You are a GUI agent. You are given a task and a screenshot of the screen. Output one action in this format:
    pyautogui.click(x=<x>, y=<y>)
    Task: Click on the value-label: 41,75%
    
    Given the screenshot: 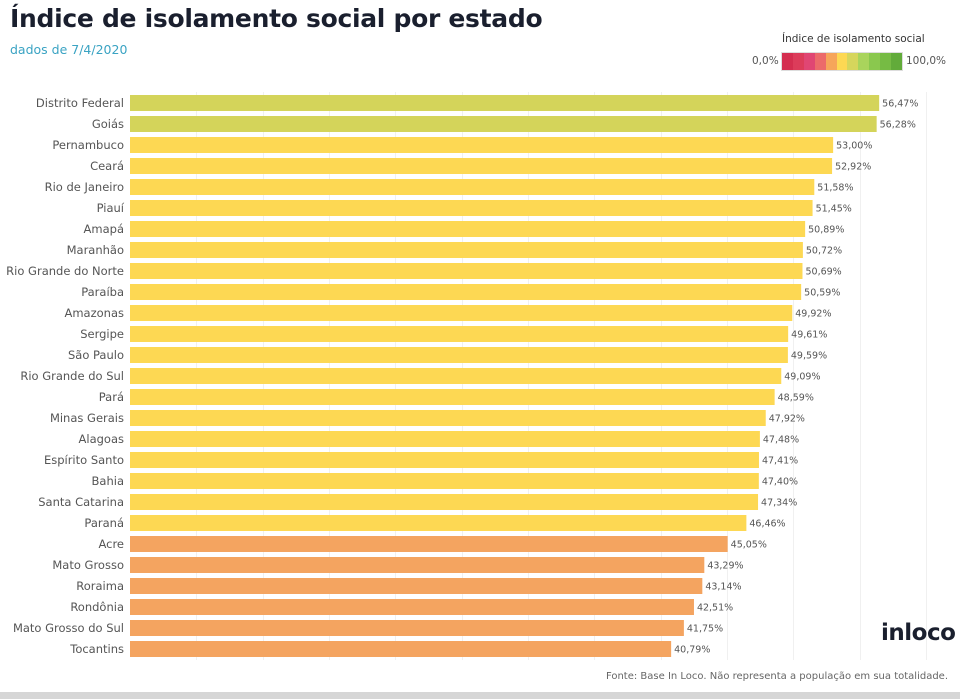 What is the action you would take?
    pyautogui.click(x=705, y=629)
    